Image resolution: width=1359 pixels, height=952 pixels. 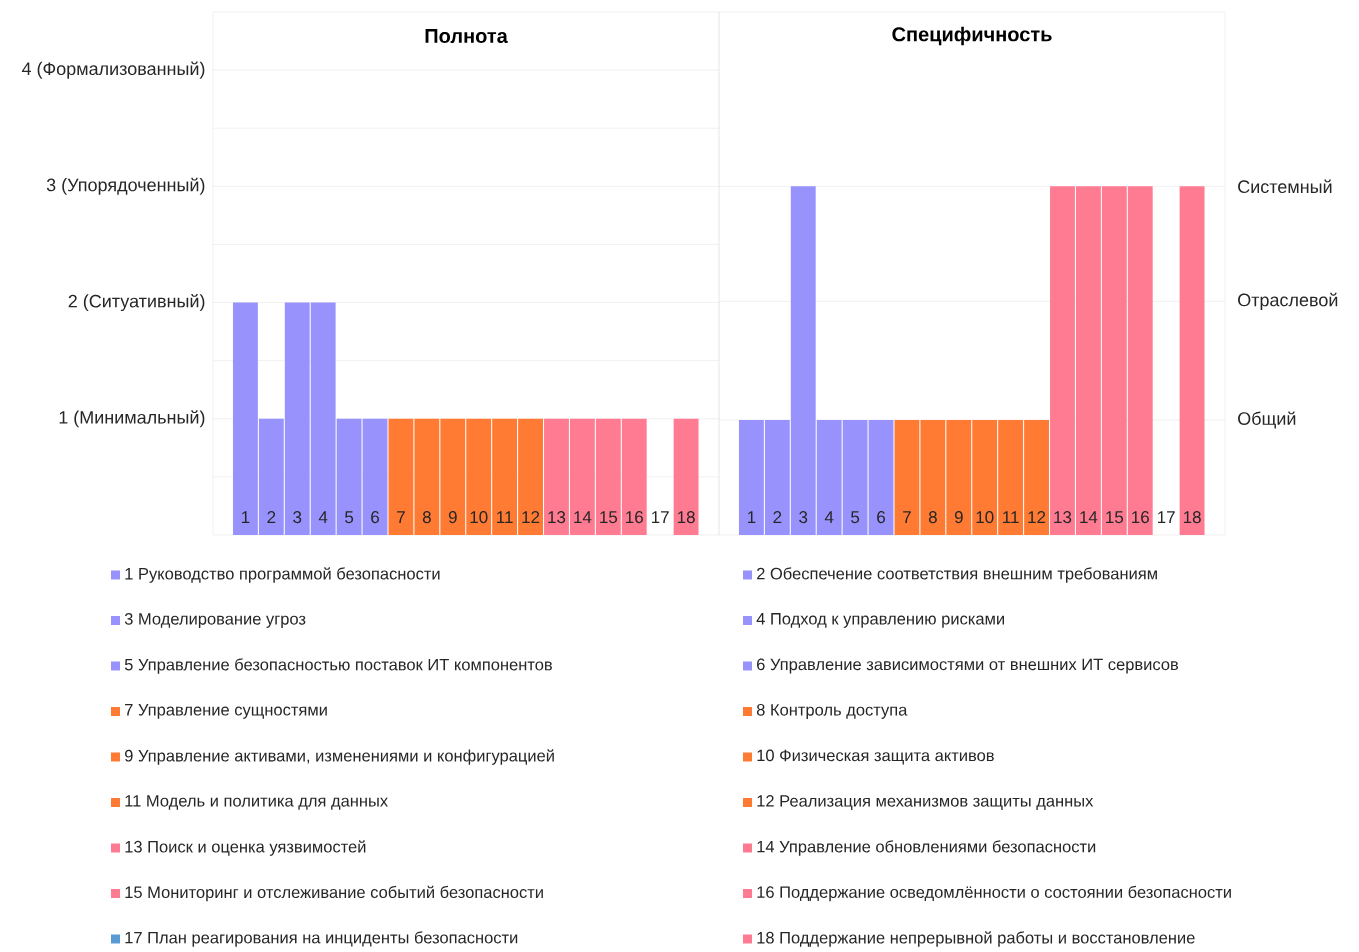 What do you see at coordinates (113, 70) in the screenshot?
I see `y-tick-label: 4 (Формализованный)` at bounding box center [113, 70].